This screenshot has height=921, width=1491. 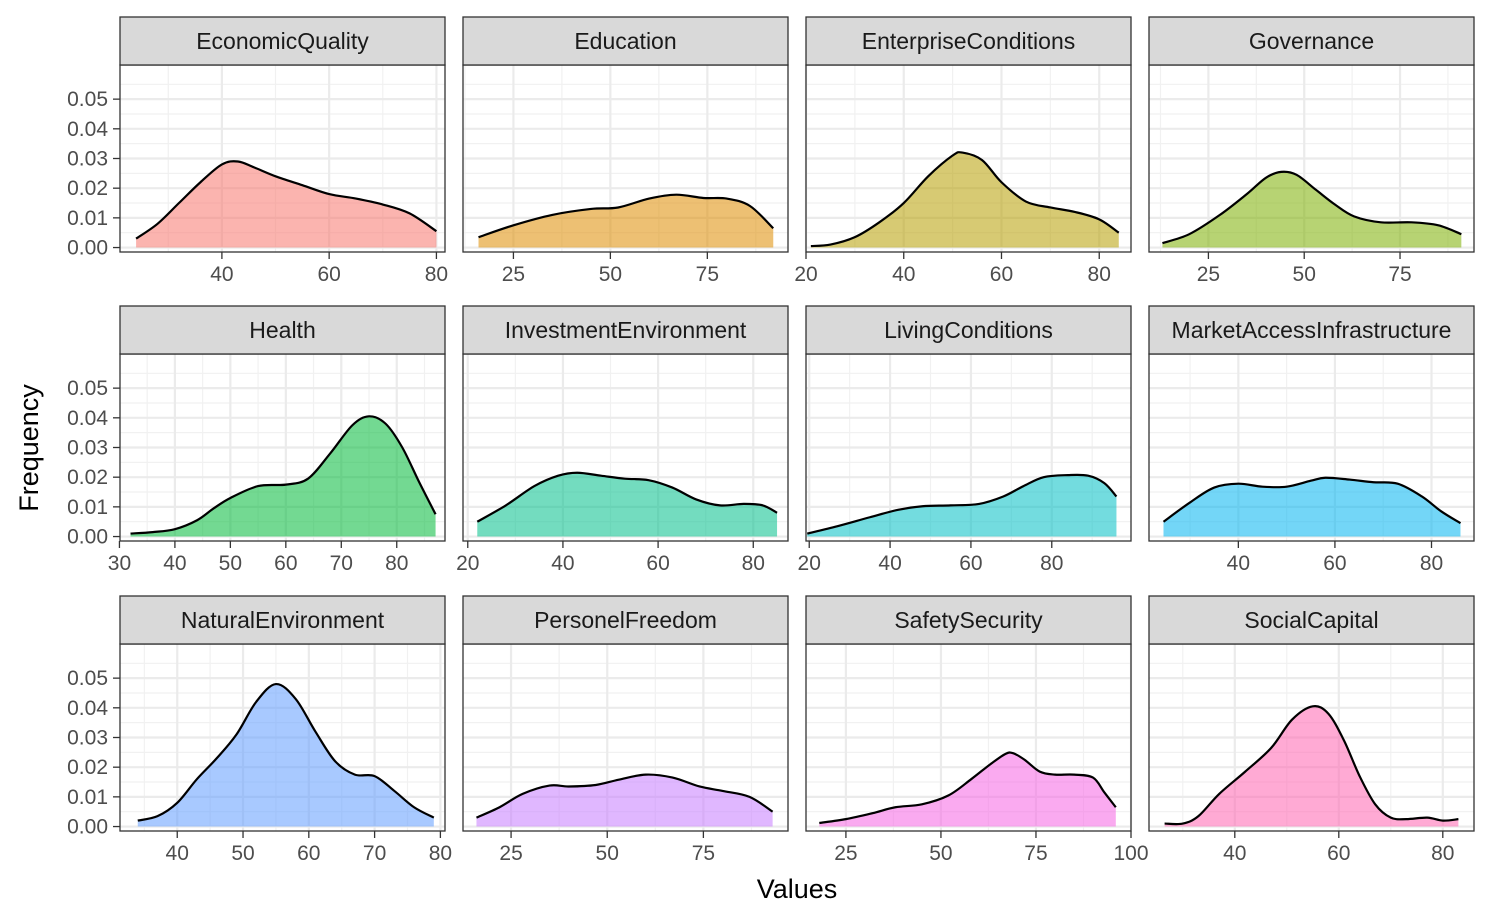 What do you see at coordinates (625, 730) in the screenshot?
I see `panel-PersonelFreedom: PersonelFreedom 25 50 75` at bounding box center [625, 730].